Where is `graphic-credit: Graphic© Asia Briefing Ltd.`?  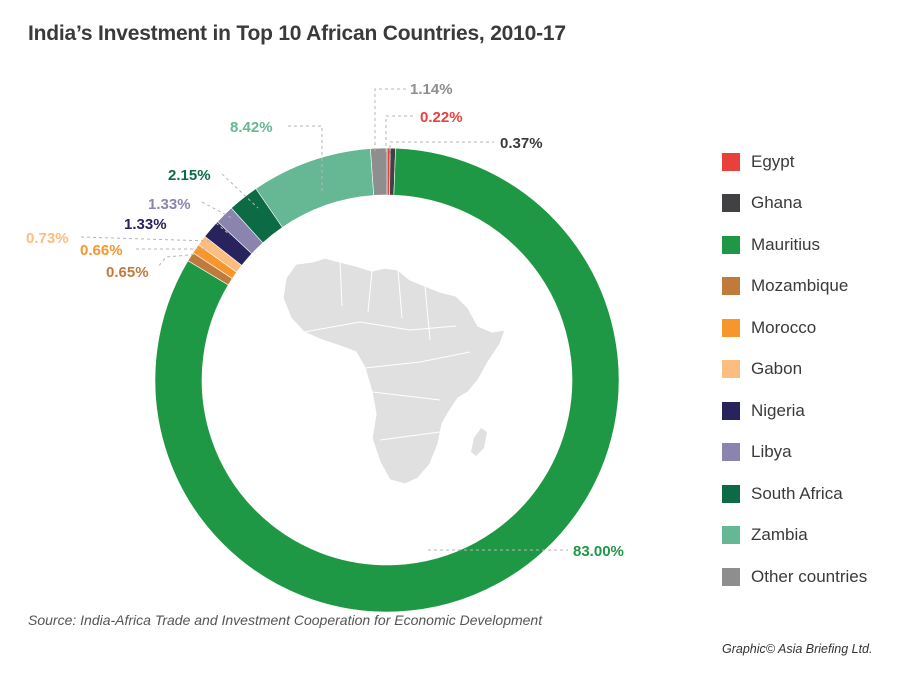
graphic-credit: Graphic© Asia Briefing Ltd. is located at coordinates (797, 649).